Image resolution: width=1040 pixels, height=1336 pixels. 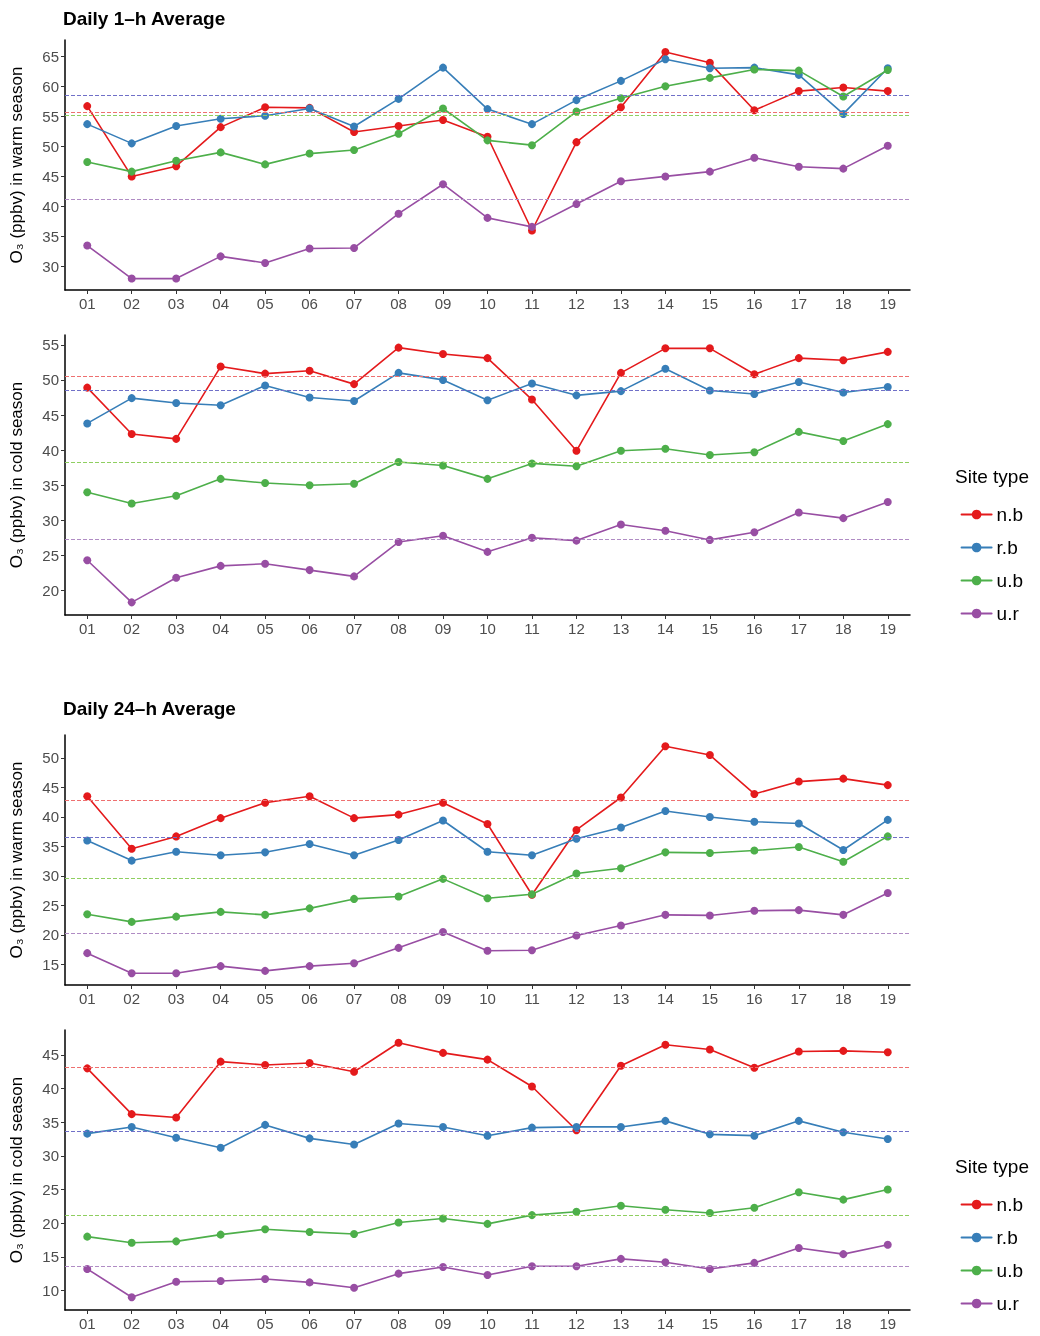 What do you see at coordinates (799, 998) in the screenshot?
I see `x-tick-label: 17` at bounding box center [799, 998].